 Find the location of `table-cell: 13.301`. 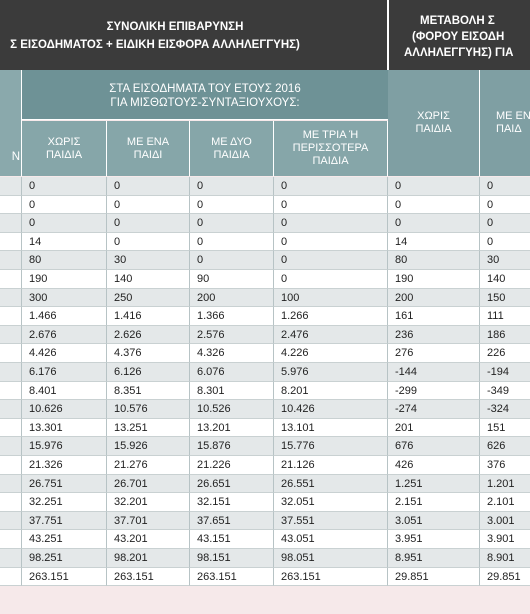

table-cell: 13.301 is located at coordinates (64, 428).